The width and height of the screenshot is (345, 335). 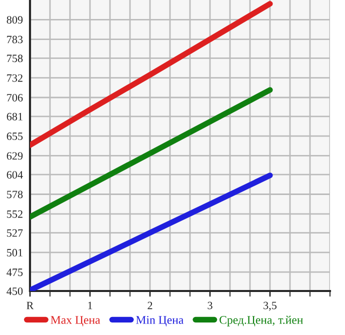 I want to click on x-tick-label: 2, so click(x=150, y=306).